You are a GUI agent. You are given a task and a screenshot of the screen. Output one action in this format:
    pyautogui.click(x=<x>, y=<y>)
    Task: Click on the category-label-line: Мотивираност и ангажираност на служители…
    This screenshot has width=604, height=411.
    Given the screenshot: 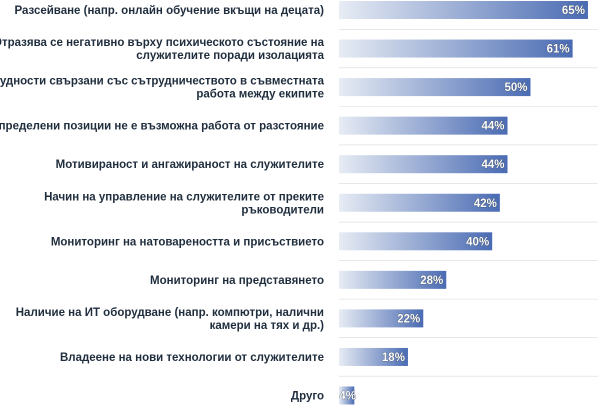 What is the action you would take?
    pyautogui.click(x=190, y=165)
    